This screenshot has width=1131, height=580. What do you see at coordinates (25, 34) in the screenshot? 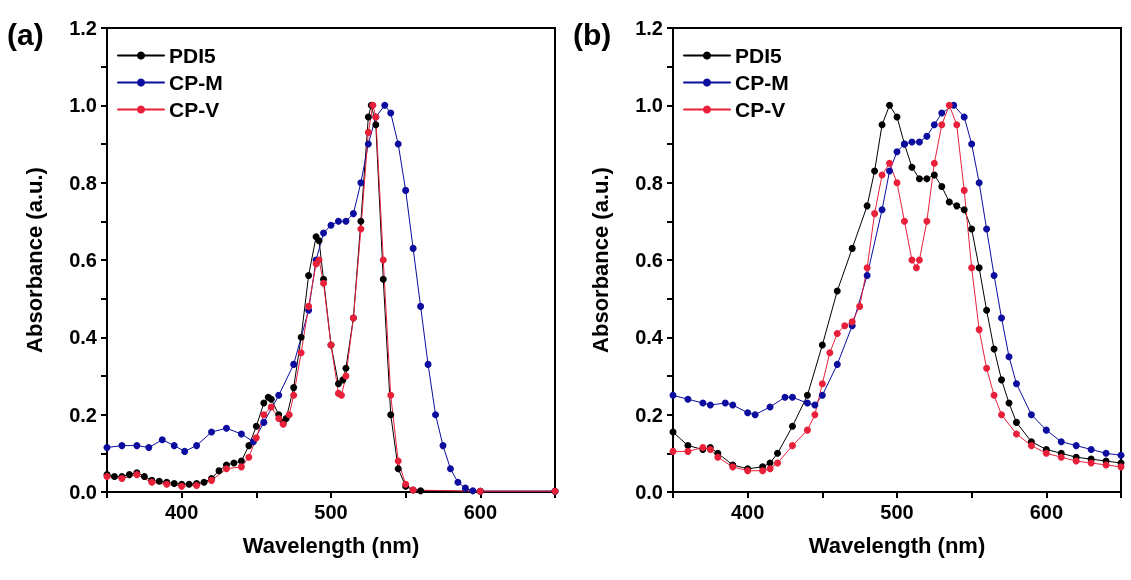
I see `chart-title: (a)` at bounding box center [25, 34].